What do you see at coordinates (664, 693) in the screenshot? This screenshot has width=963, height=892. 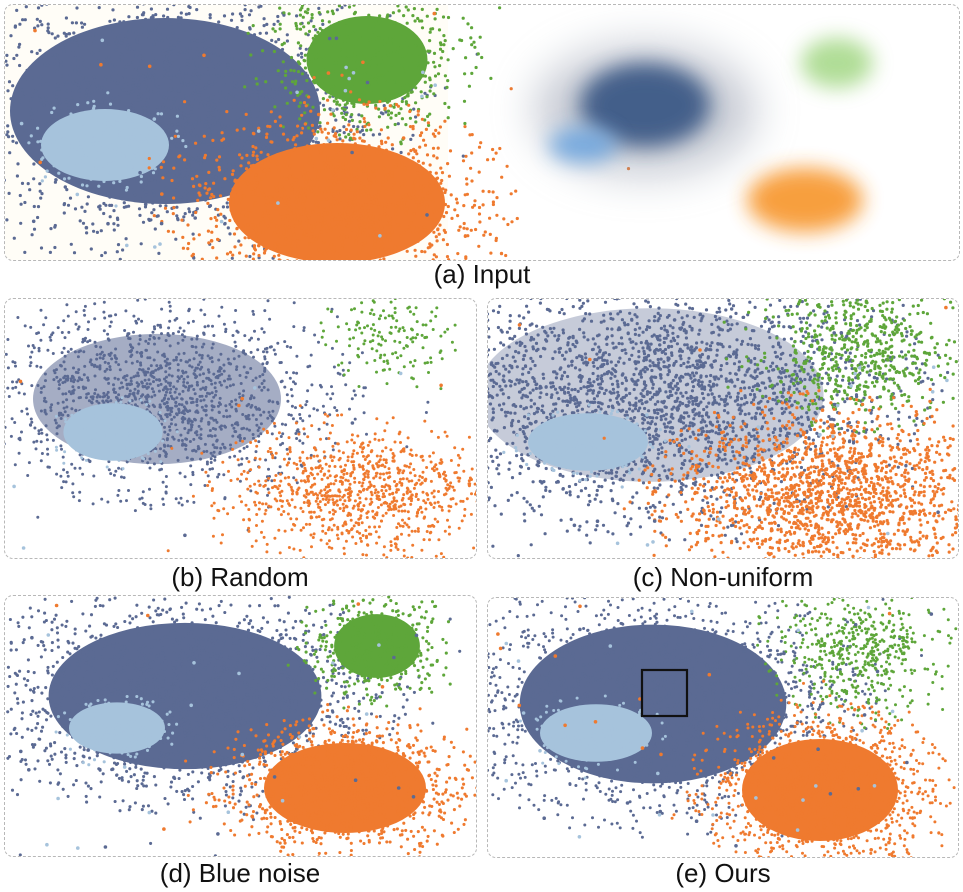 I see `highlight-box` at bounding box center [664, 693].